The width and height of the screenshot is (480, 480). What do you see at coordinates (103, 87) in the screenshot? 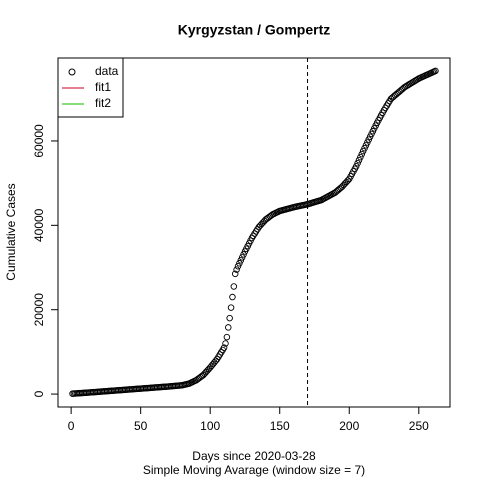
I see `legend-label: fit1` at bounding box center [103, 87].